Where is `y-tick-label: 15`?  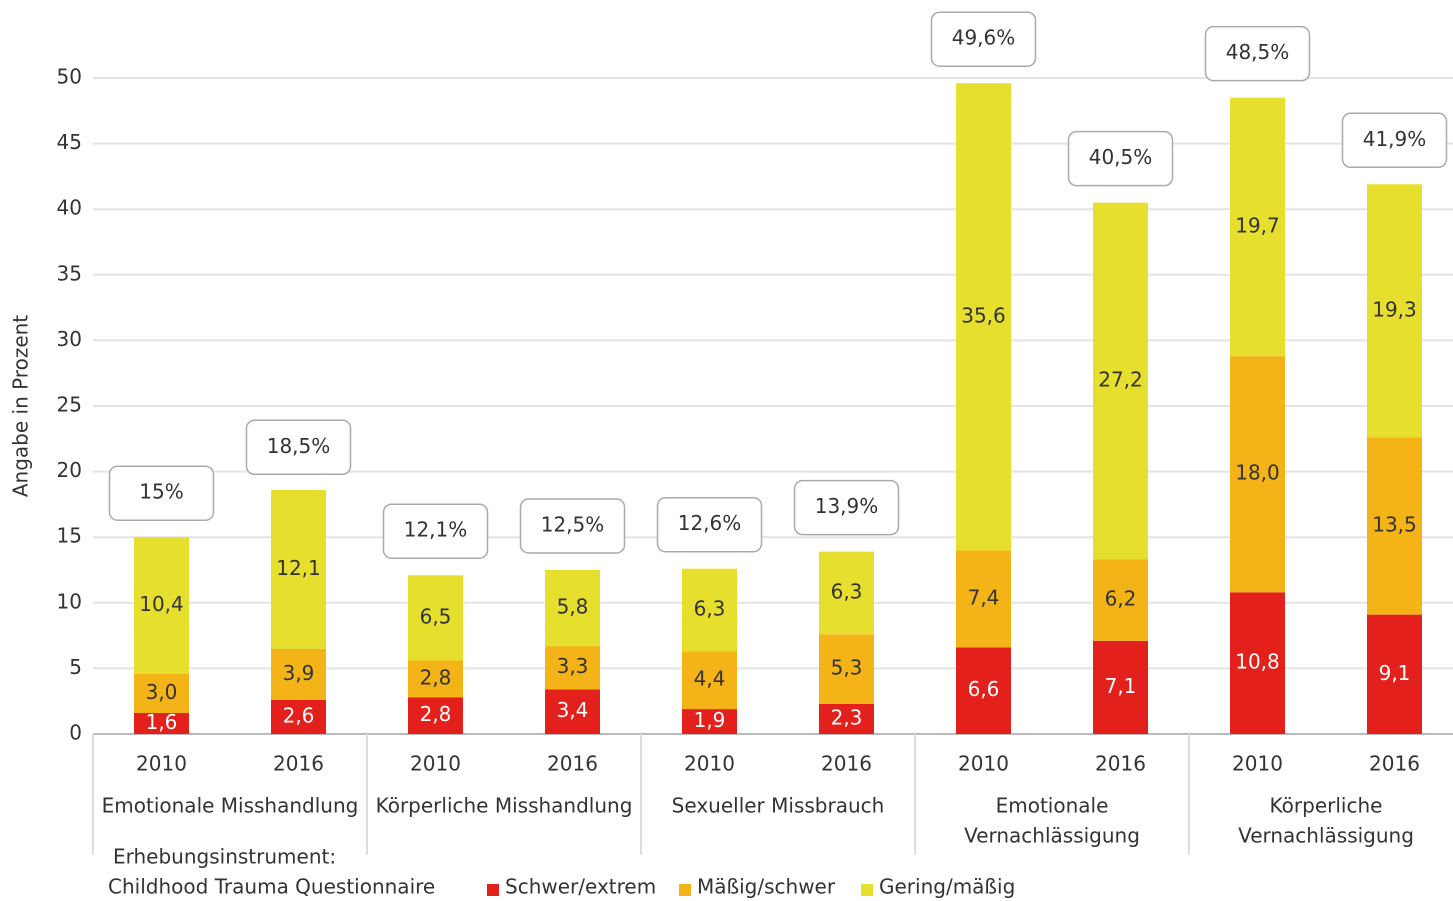
y-tick-label: 15 is located at coordinates (69, 536).